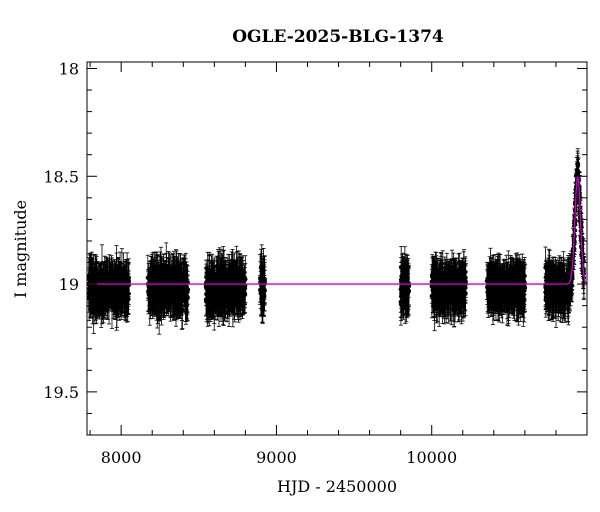  What do you see at coordinates (121, 457) in the screenshot?
I see `x-tick-label: 8000` at bounding box center [121, 457].